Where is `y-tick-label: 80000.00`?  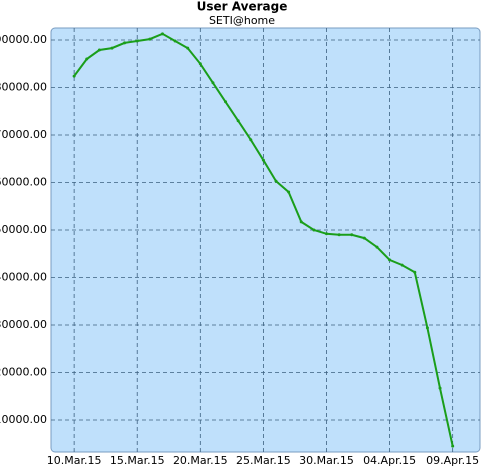 y-tick-label: 80000.00 is located at coordinates (23, 87).